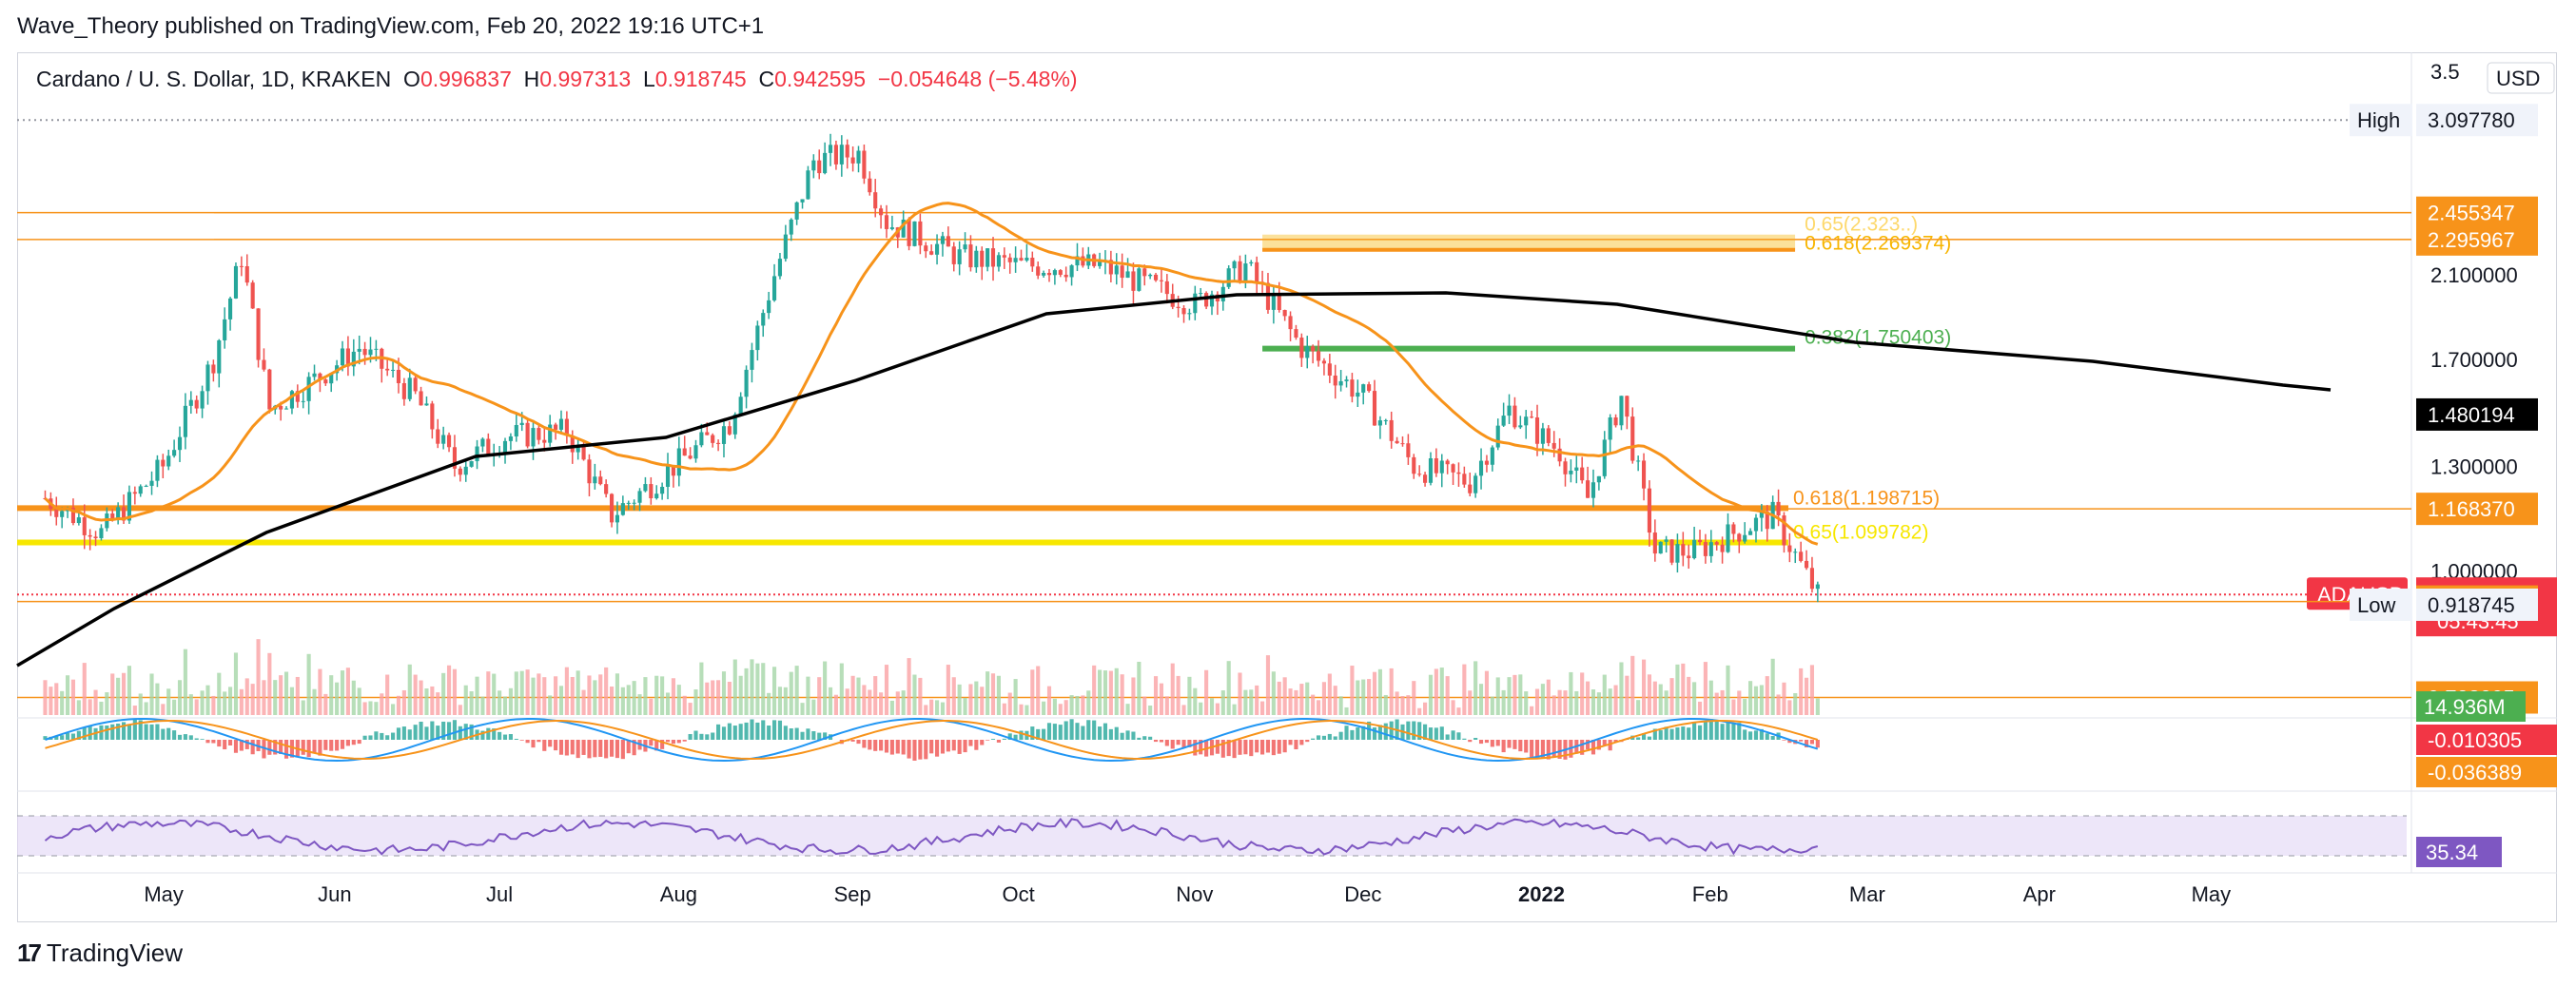 The width and height of the screenshot is (2576, 987). What do you see at coordinates (2486, 740) in the screenshot?
I see `macd-axis-box` at bounding box center [2486, 740].